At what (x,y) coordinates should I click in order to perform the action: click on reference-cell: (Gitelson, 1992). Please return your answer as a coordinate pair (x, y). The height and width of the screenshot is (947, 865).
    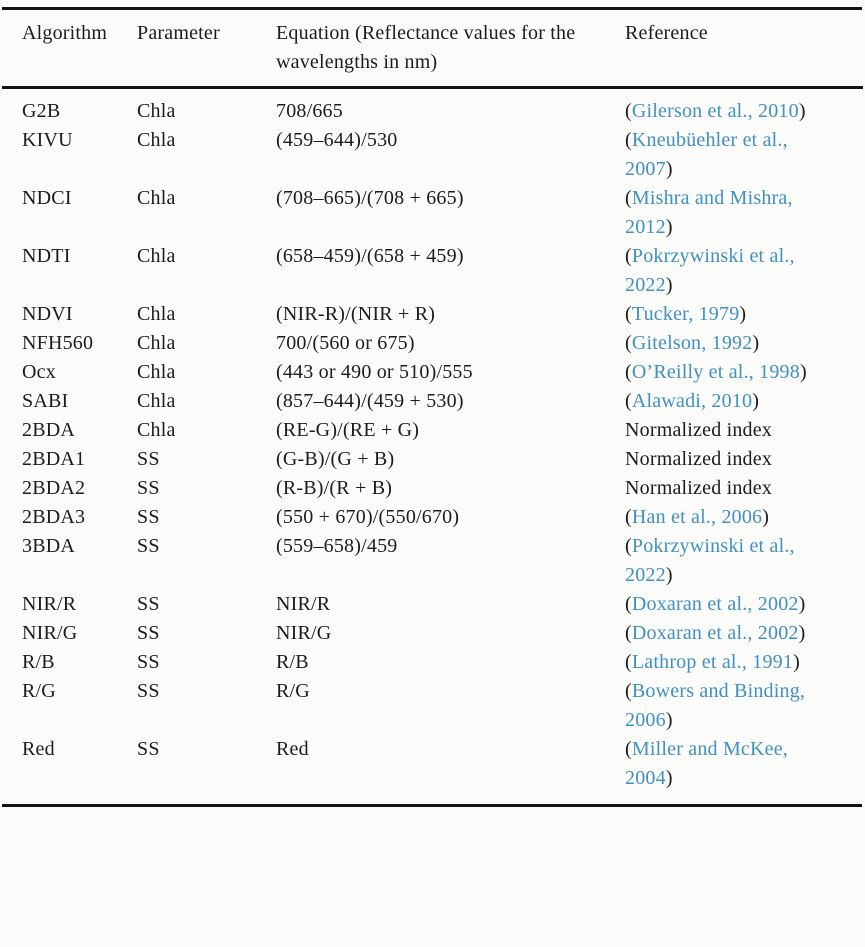
    Looking at the image, I should click on (744, 343).